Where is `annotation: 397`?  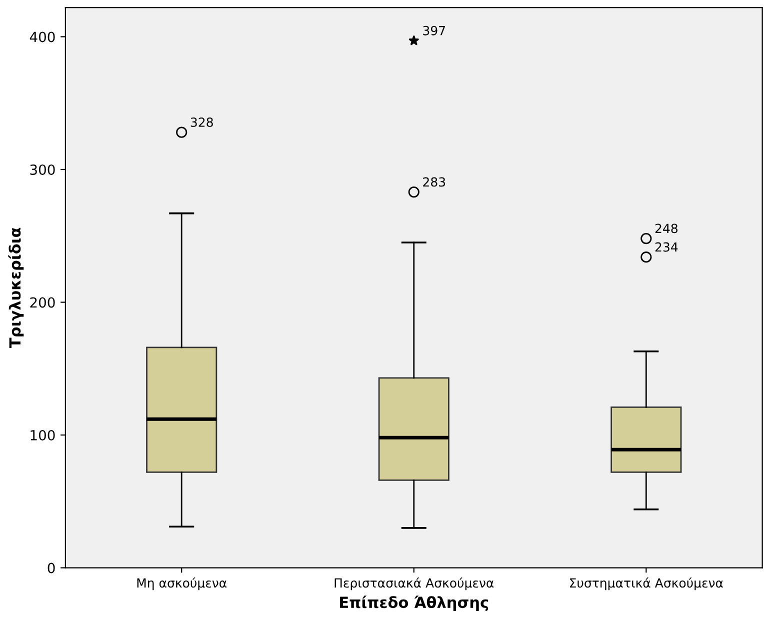
annotation: 397 is located at coordinates (434, 31).